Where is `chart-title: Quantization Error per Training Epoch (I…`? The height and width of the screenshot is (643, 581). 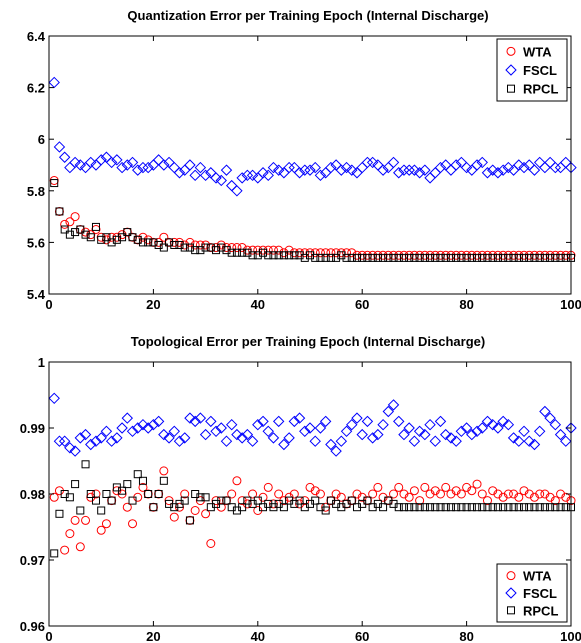 chart-title: Quantization Error per Training Epoch (I… is located at coordinates (307, 15).